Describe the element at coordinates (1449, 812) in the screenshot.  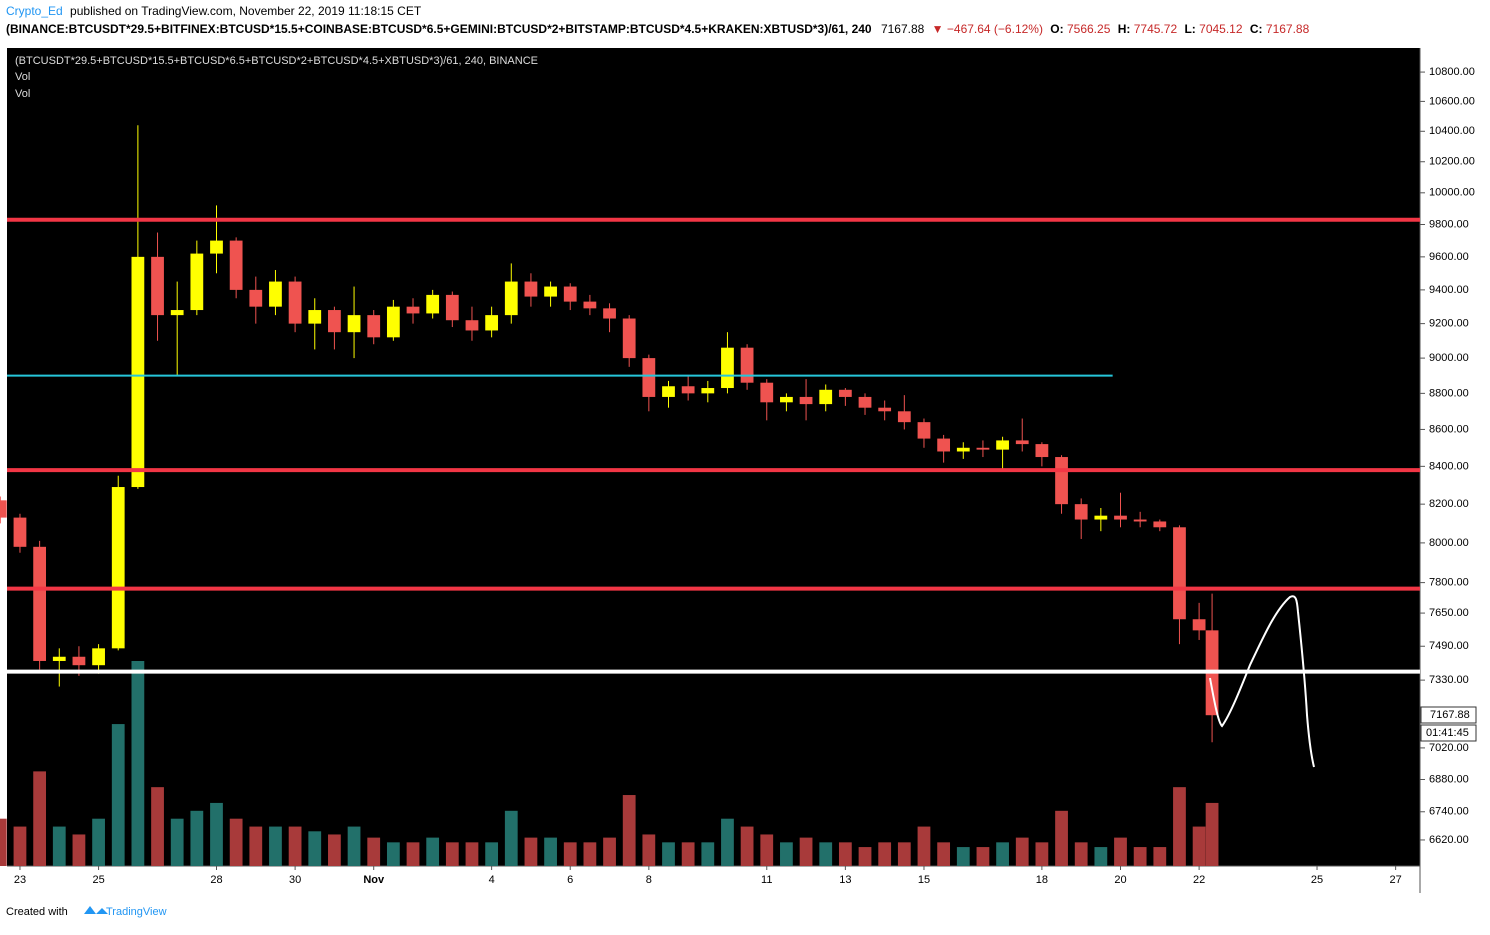
I see `y-tick-label: 6740.00` at that location.